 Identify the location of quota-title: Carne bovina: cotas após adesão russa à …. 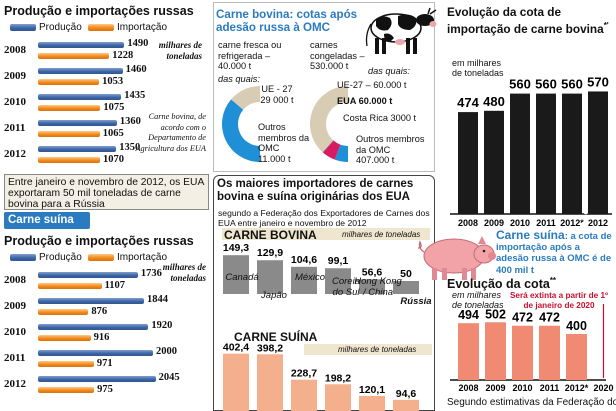
(287, 21).